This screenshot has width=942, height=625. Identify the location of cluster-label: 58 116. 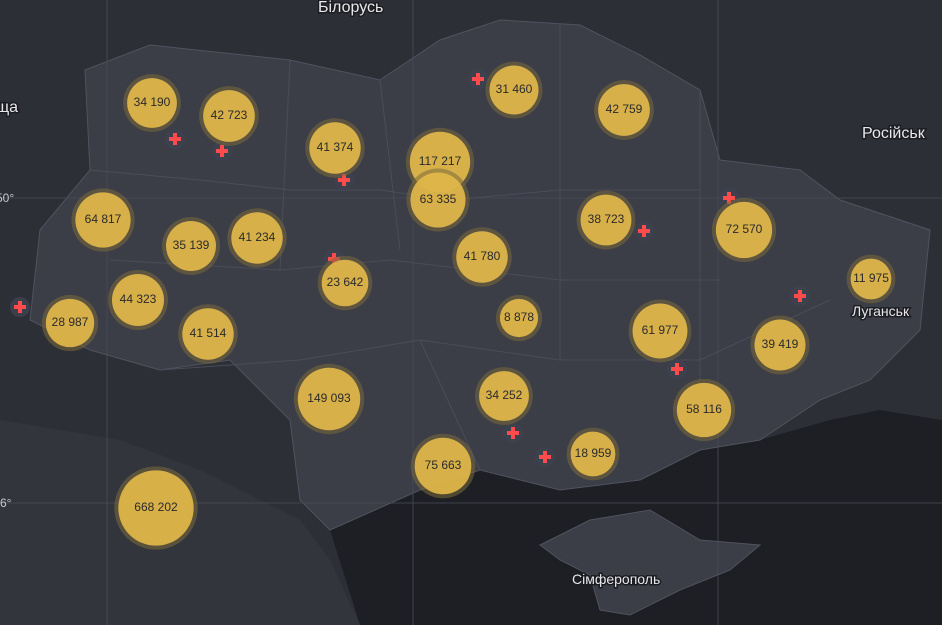
(704, 409).